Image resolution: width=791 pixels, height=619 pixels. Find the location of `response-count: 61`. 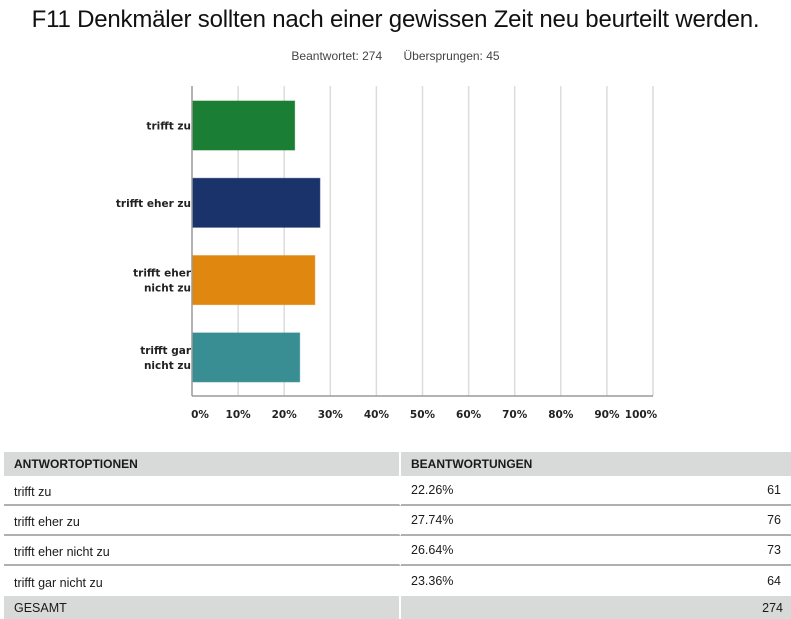

response-count: 61 is located at coordinates (774, 490).